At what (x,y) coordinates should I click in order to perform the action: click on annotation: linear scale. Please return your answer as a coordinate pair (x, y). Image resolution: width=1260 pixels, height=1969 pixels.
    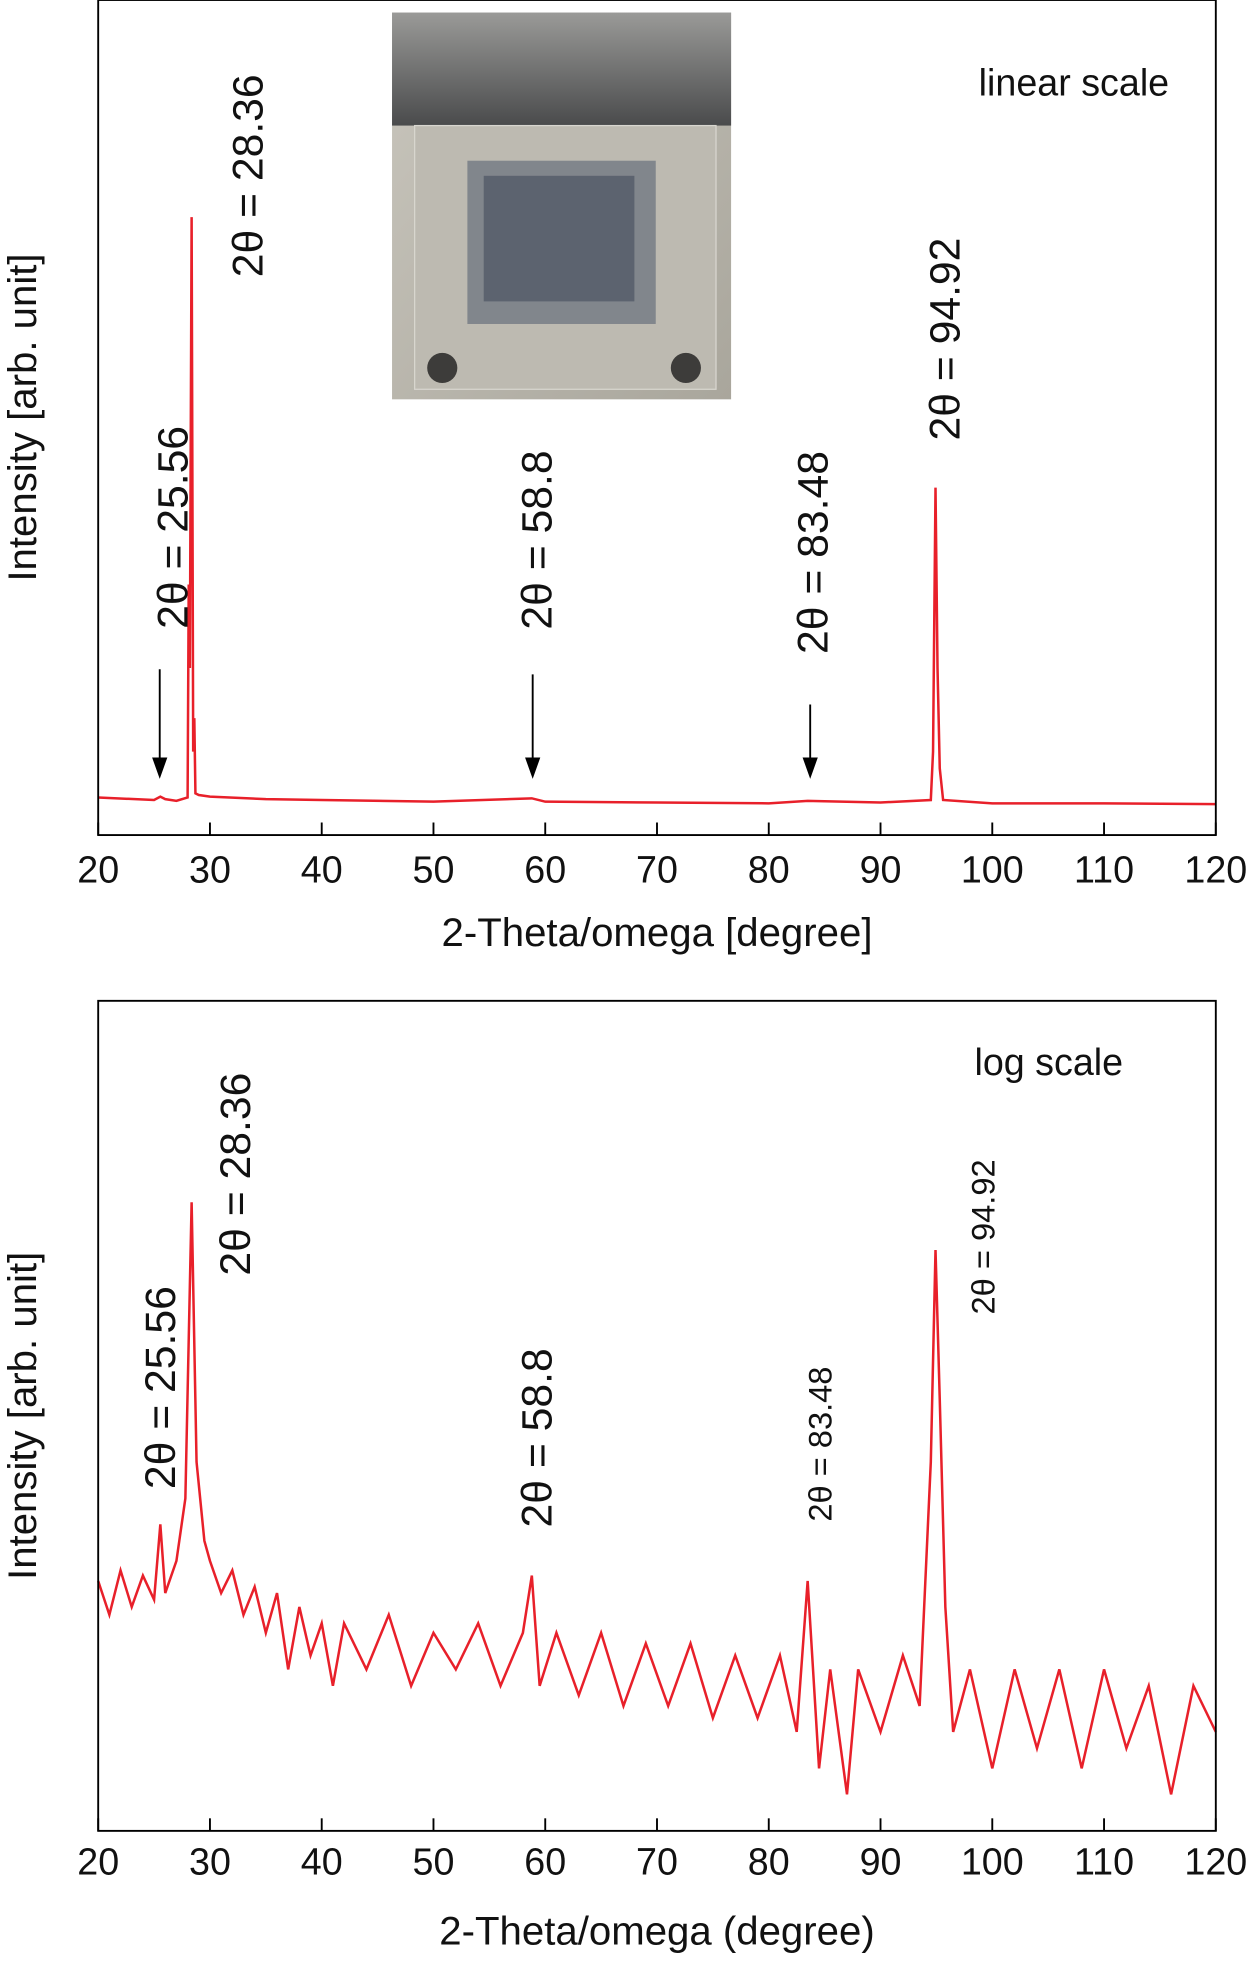
    Looking at the image, I should click on (1074, 82).